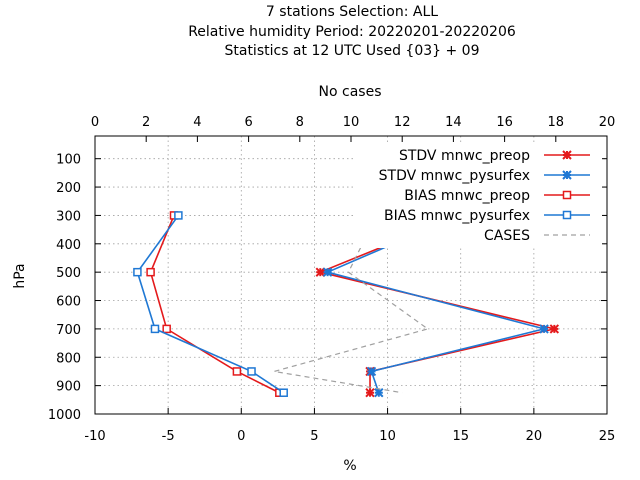  Describe the element at coordinates (68, 216) in the screenshot. I see `y-tick-label: 300` at that location.